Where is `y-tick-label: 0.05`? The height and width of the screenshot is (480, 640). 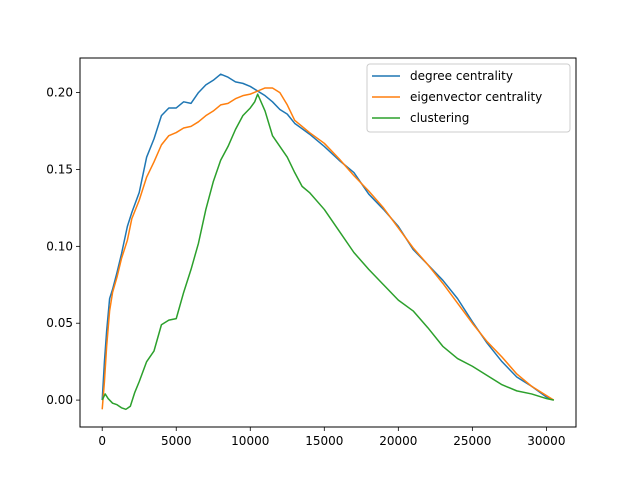 y-tick-label: 0.05 is located at coordinates (59, 323).